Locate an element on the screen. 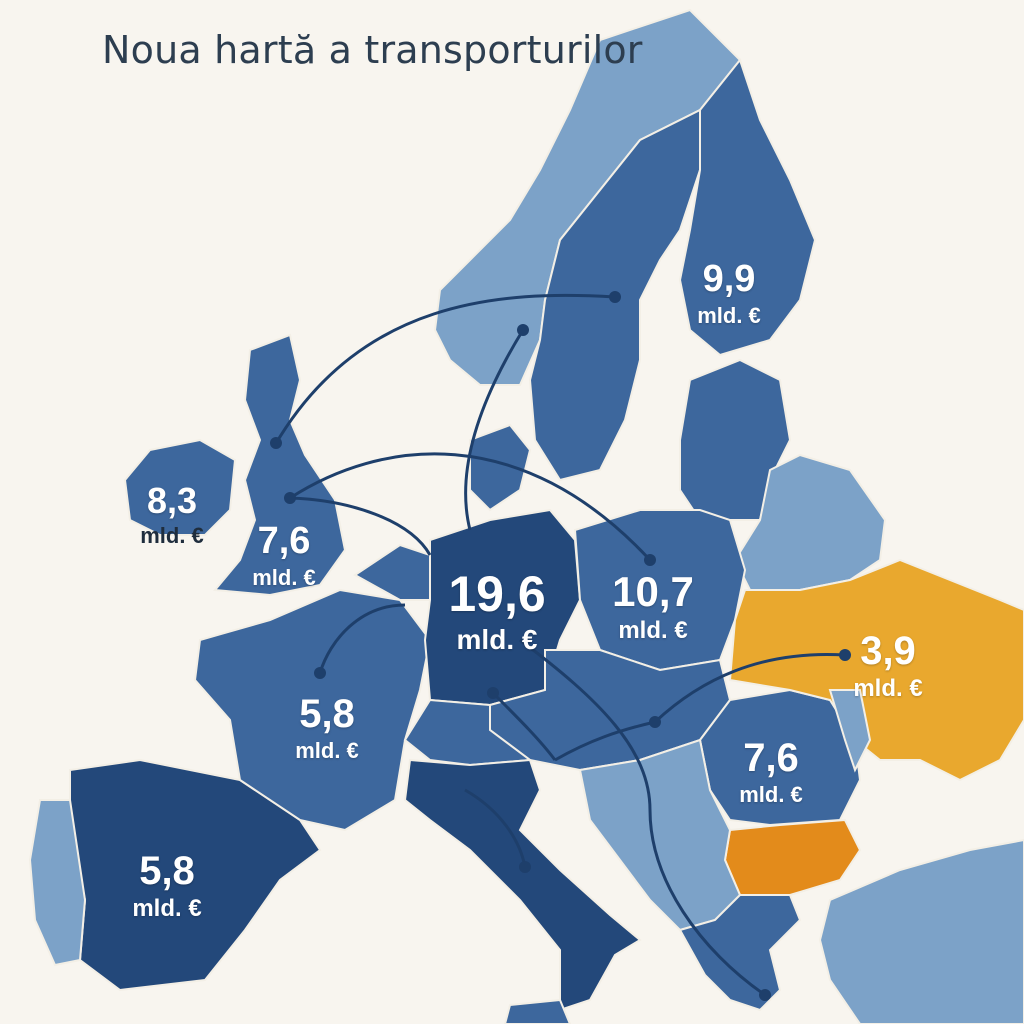  node-edinburgh is located at coordinates (276, 443).